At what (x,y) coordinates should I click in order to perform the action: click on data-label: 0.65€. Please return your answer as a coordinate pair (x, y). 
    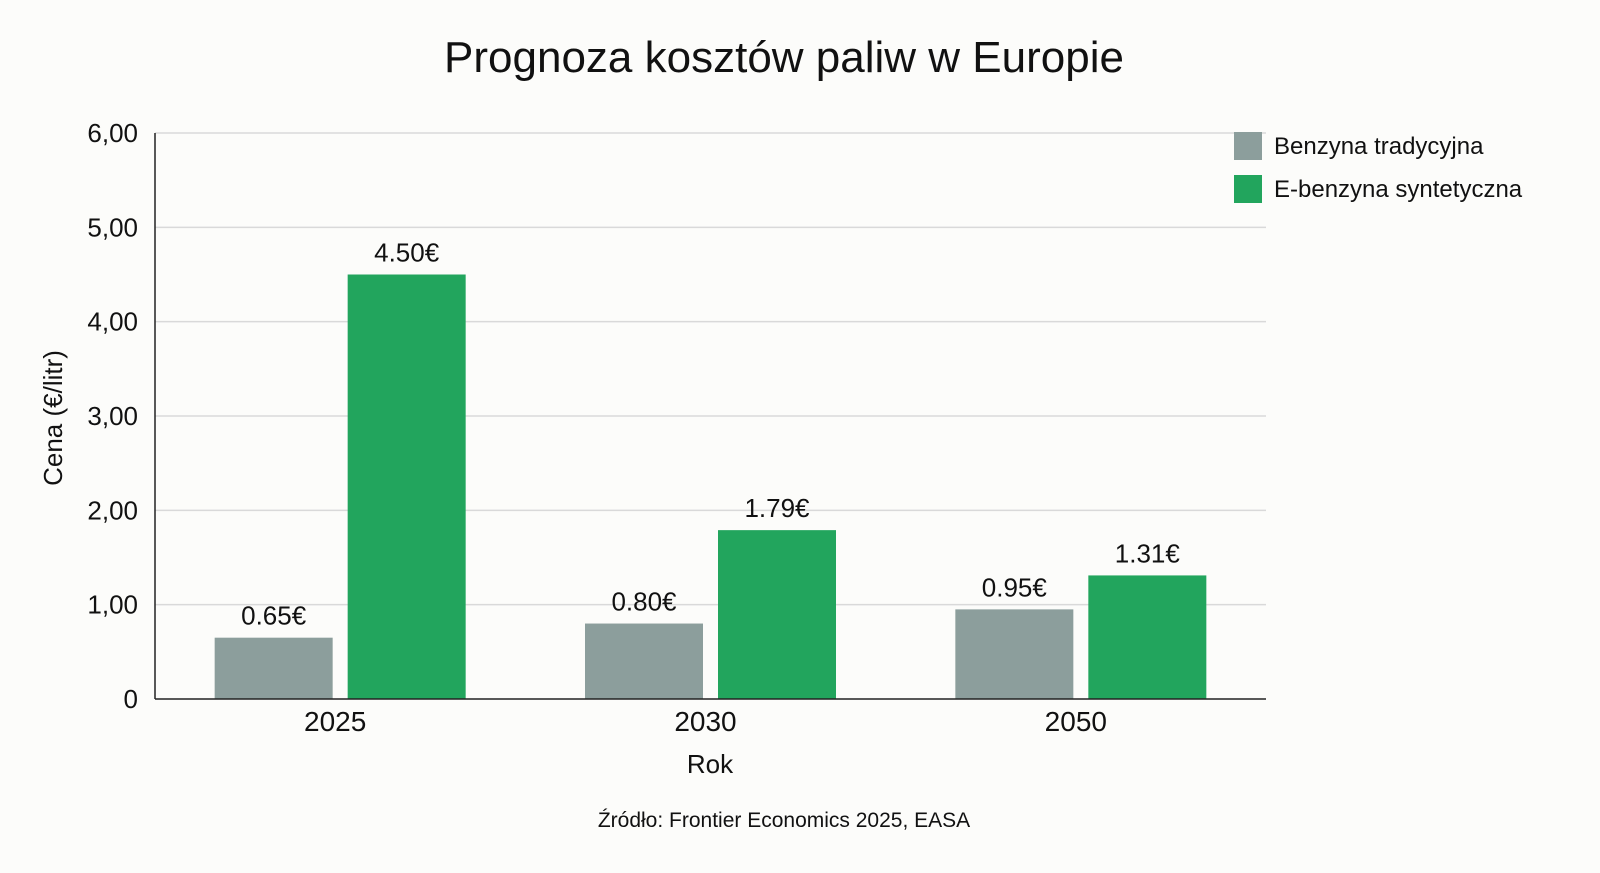
    Looking at the image, I should click on (274, 616).